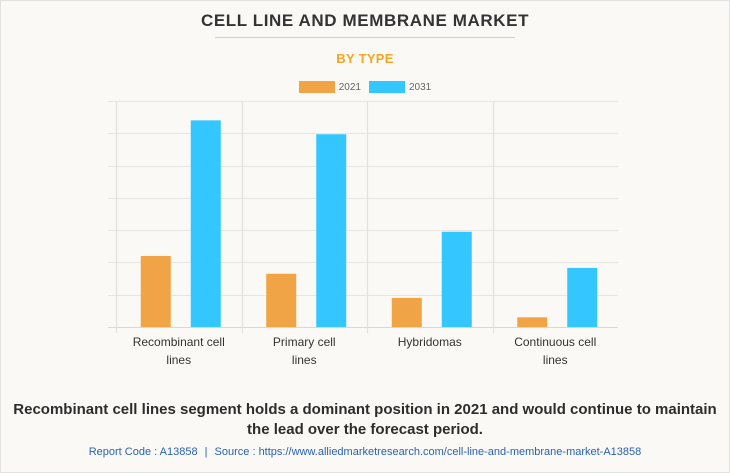 The height and width of the screenshot is (473, 730). What do you see at coordinates (365, 58) in the screenshot?
I see `chart-subtitle: BY TYPE` at bounding box center [365, 58].